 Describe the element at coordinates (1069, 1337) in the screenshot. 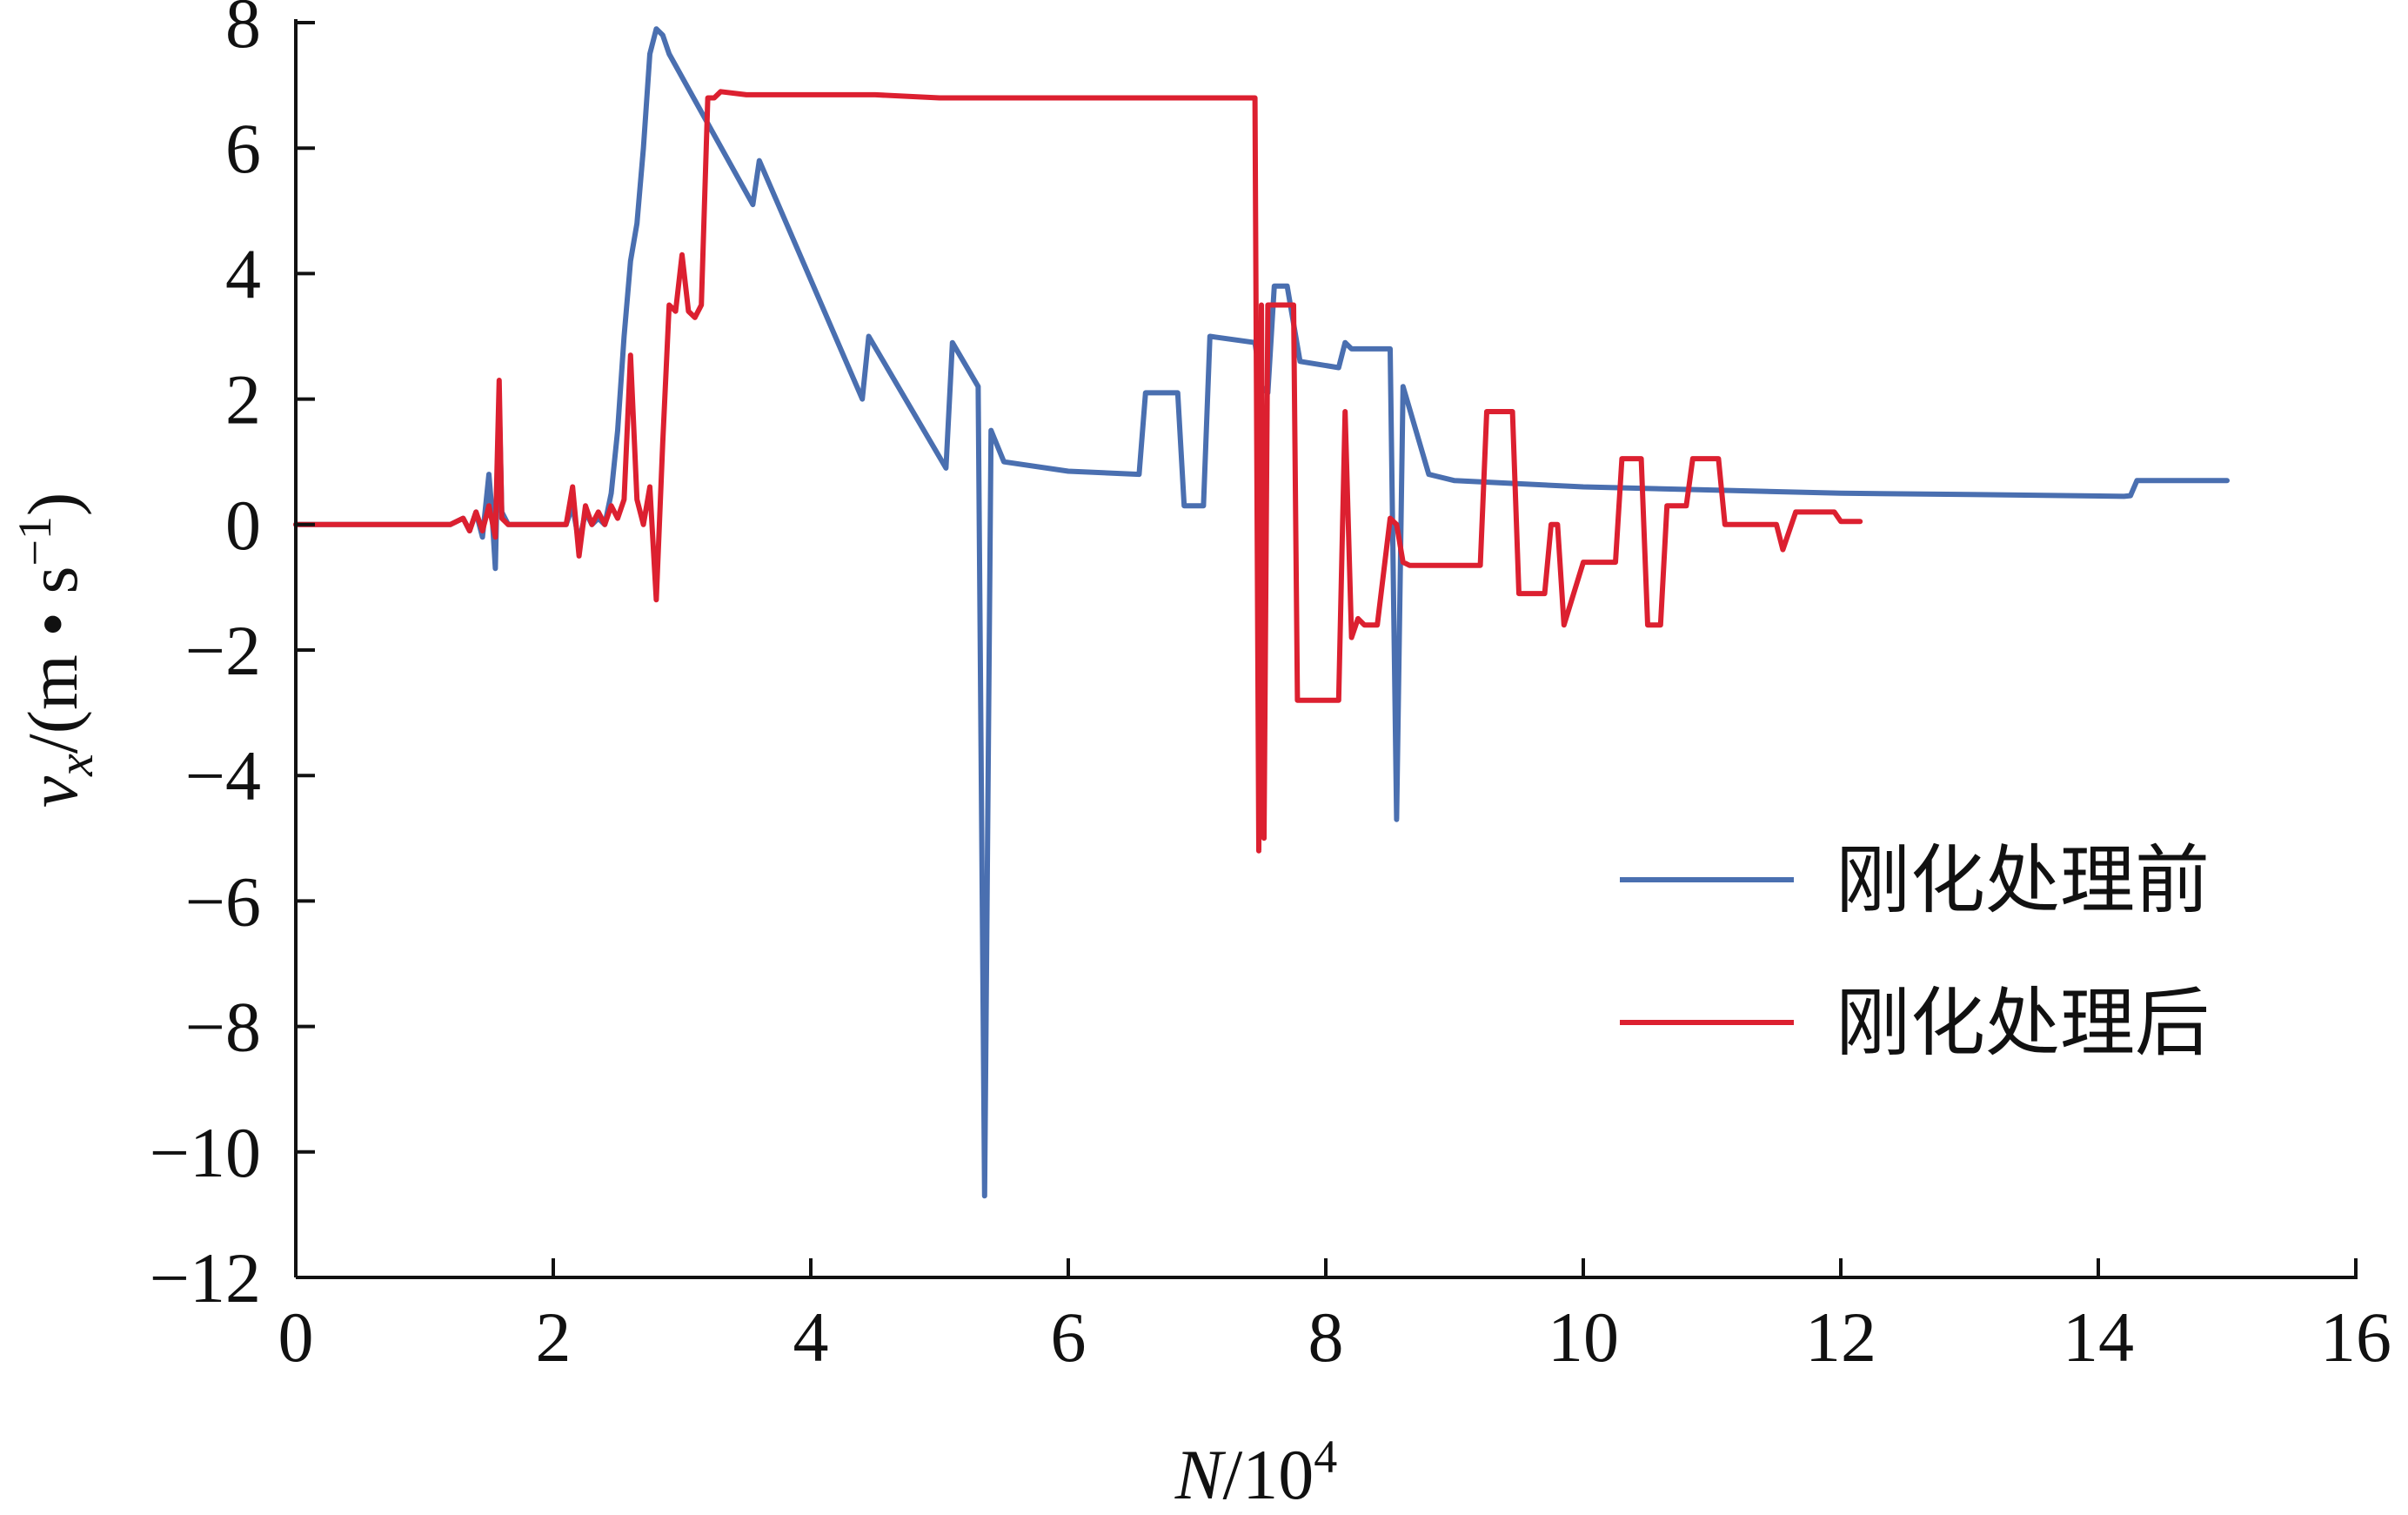

I see `x-tick-label: 6` at that location.